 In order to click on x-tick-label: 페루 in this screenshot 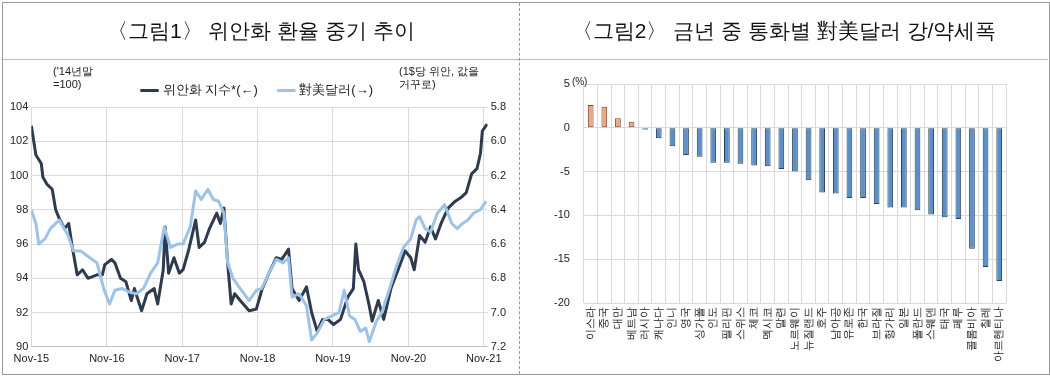, I will do `click(957, 318)`.